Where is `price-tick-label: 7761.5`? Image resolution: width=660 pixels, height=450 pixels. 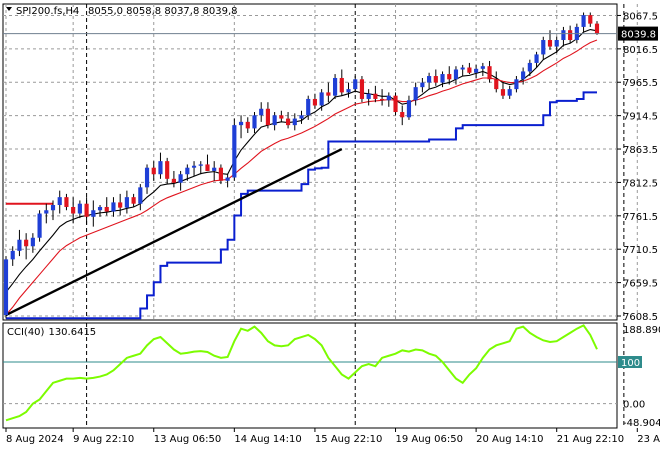
price-tick-label: 7761.5 is located at coordinates (640, 217).